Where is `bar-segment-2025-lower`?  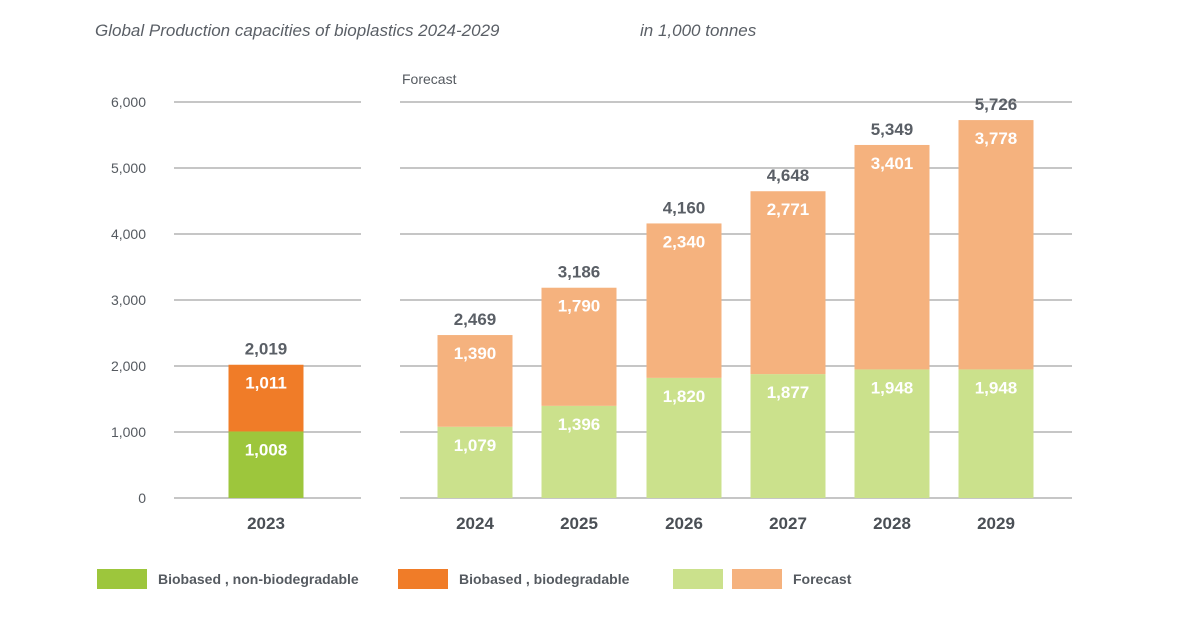
bar-segment-2025-lower is located at coordinates (579, 451).